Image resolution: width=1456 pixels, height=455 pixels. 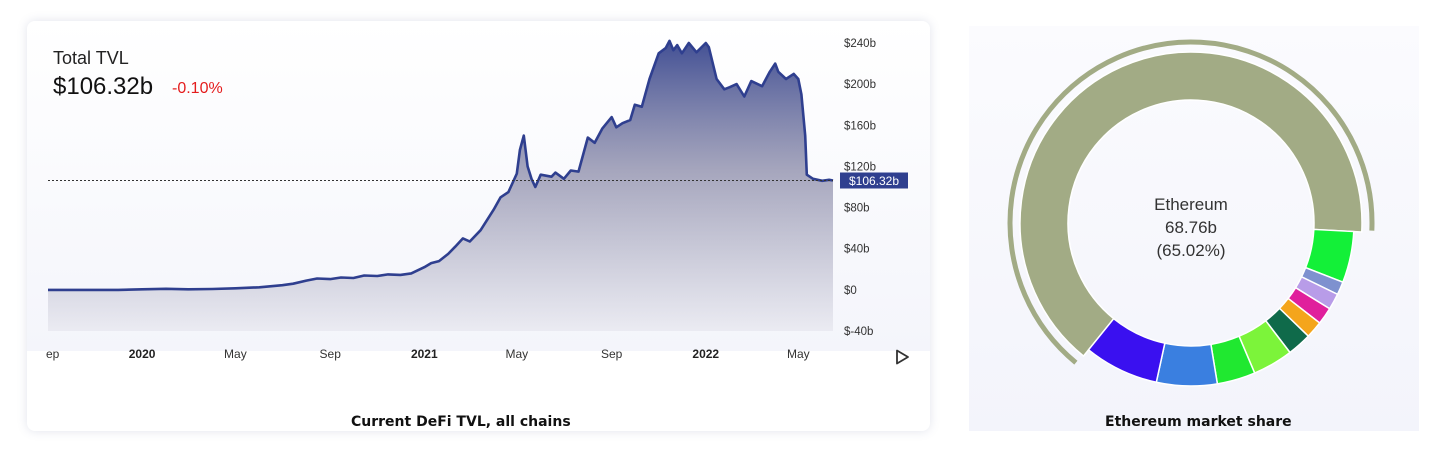 I want to click on tvl-label: Total TVL, so click(x=91, y=58).